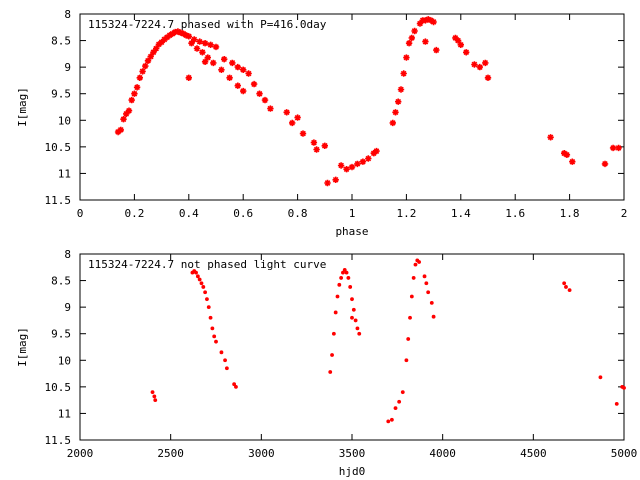 This screenshot has width=640, height=480. What do you see at coordinates (352, 453) in the screenshot?
I see `chart2-x-tick-label: 3500` at bounding box center [352, 453].